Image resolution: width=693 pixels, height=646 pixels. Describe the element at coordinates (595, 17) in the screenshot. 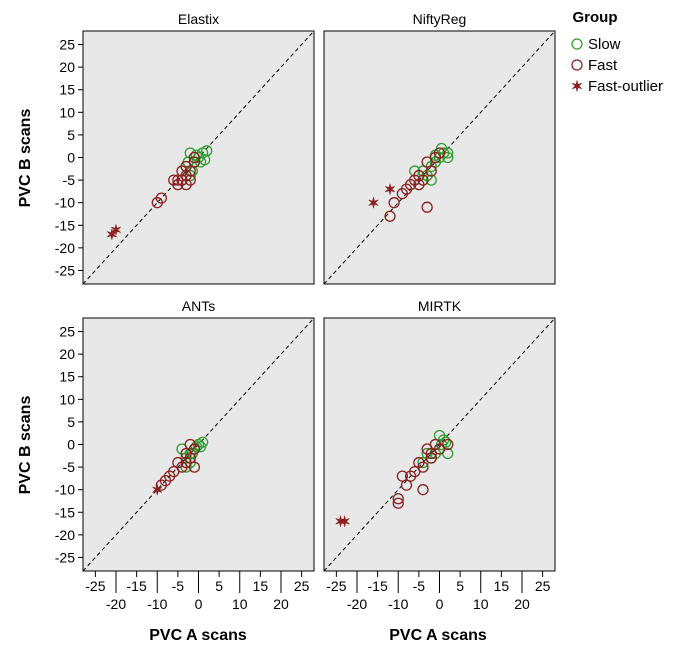

I see `legend-title: Group` at that location.